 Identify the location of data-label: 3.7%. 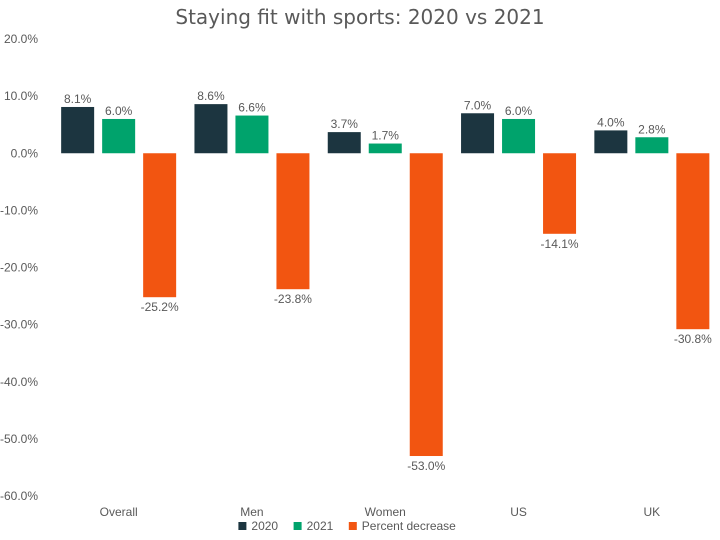
(345, 124).